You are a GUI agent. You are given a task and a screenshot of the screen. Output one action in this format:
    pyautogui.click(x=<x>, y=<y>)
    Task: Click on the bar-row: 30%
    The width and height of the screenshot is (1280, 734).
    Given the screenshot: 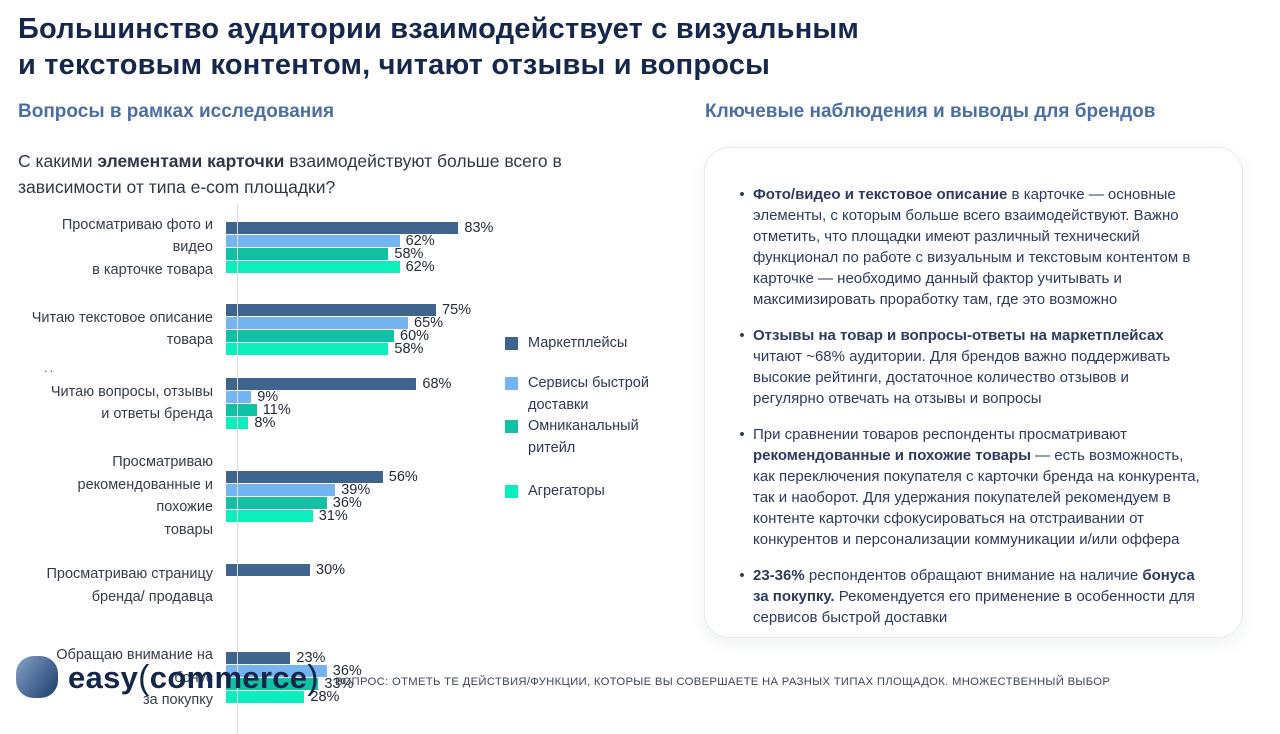 What is the action you would take?
    pyautogui.click(x=286, y=569)
    